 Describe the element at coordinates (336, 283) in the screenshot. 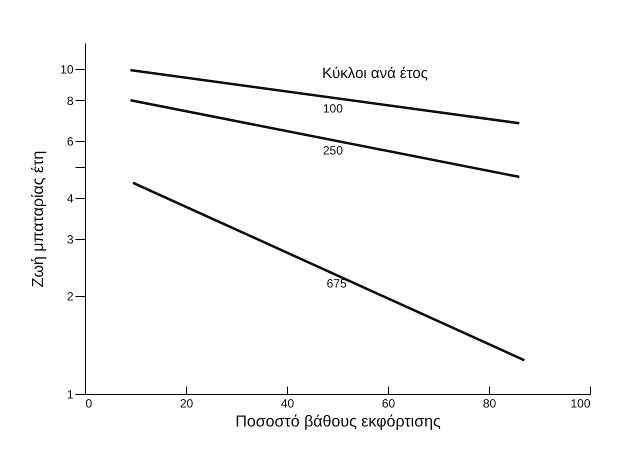

I see `series-label: 675` at that location.